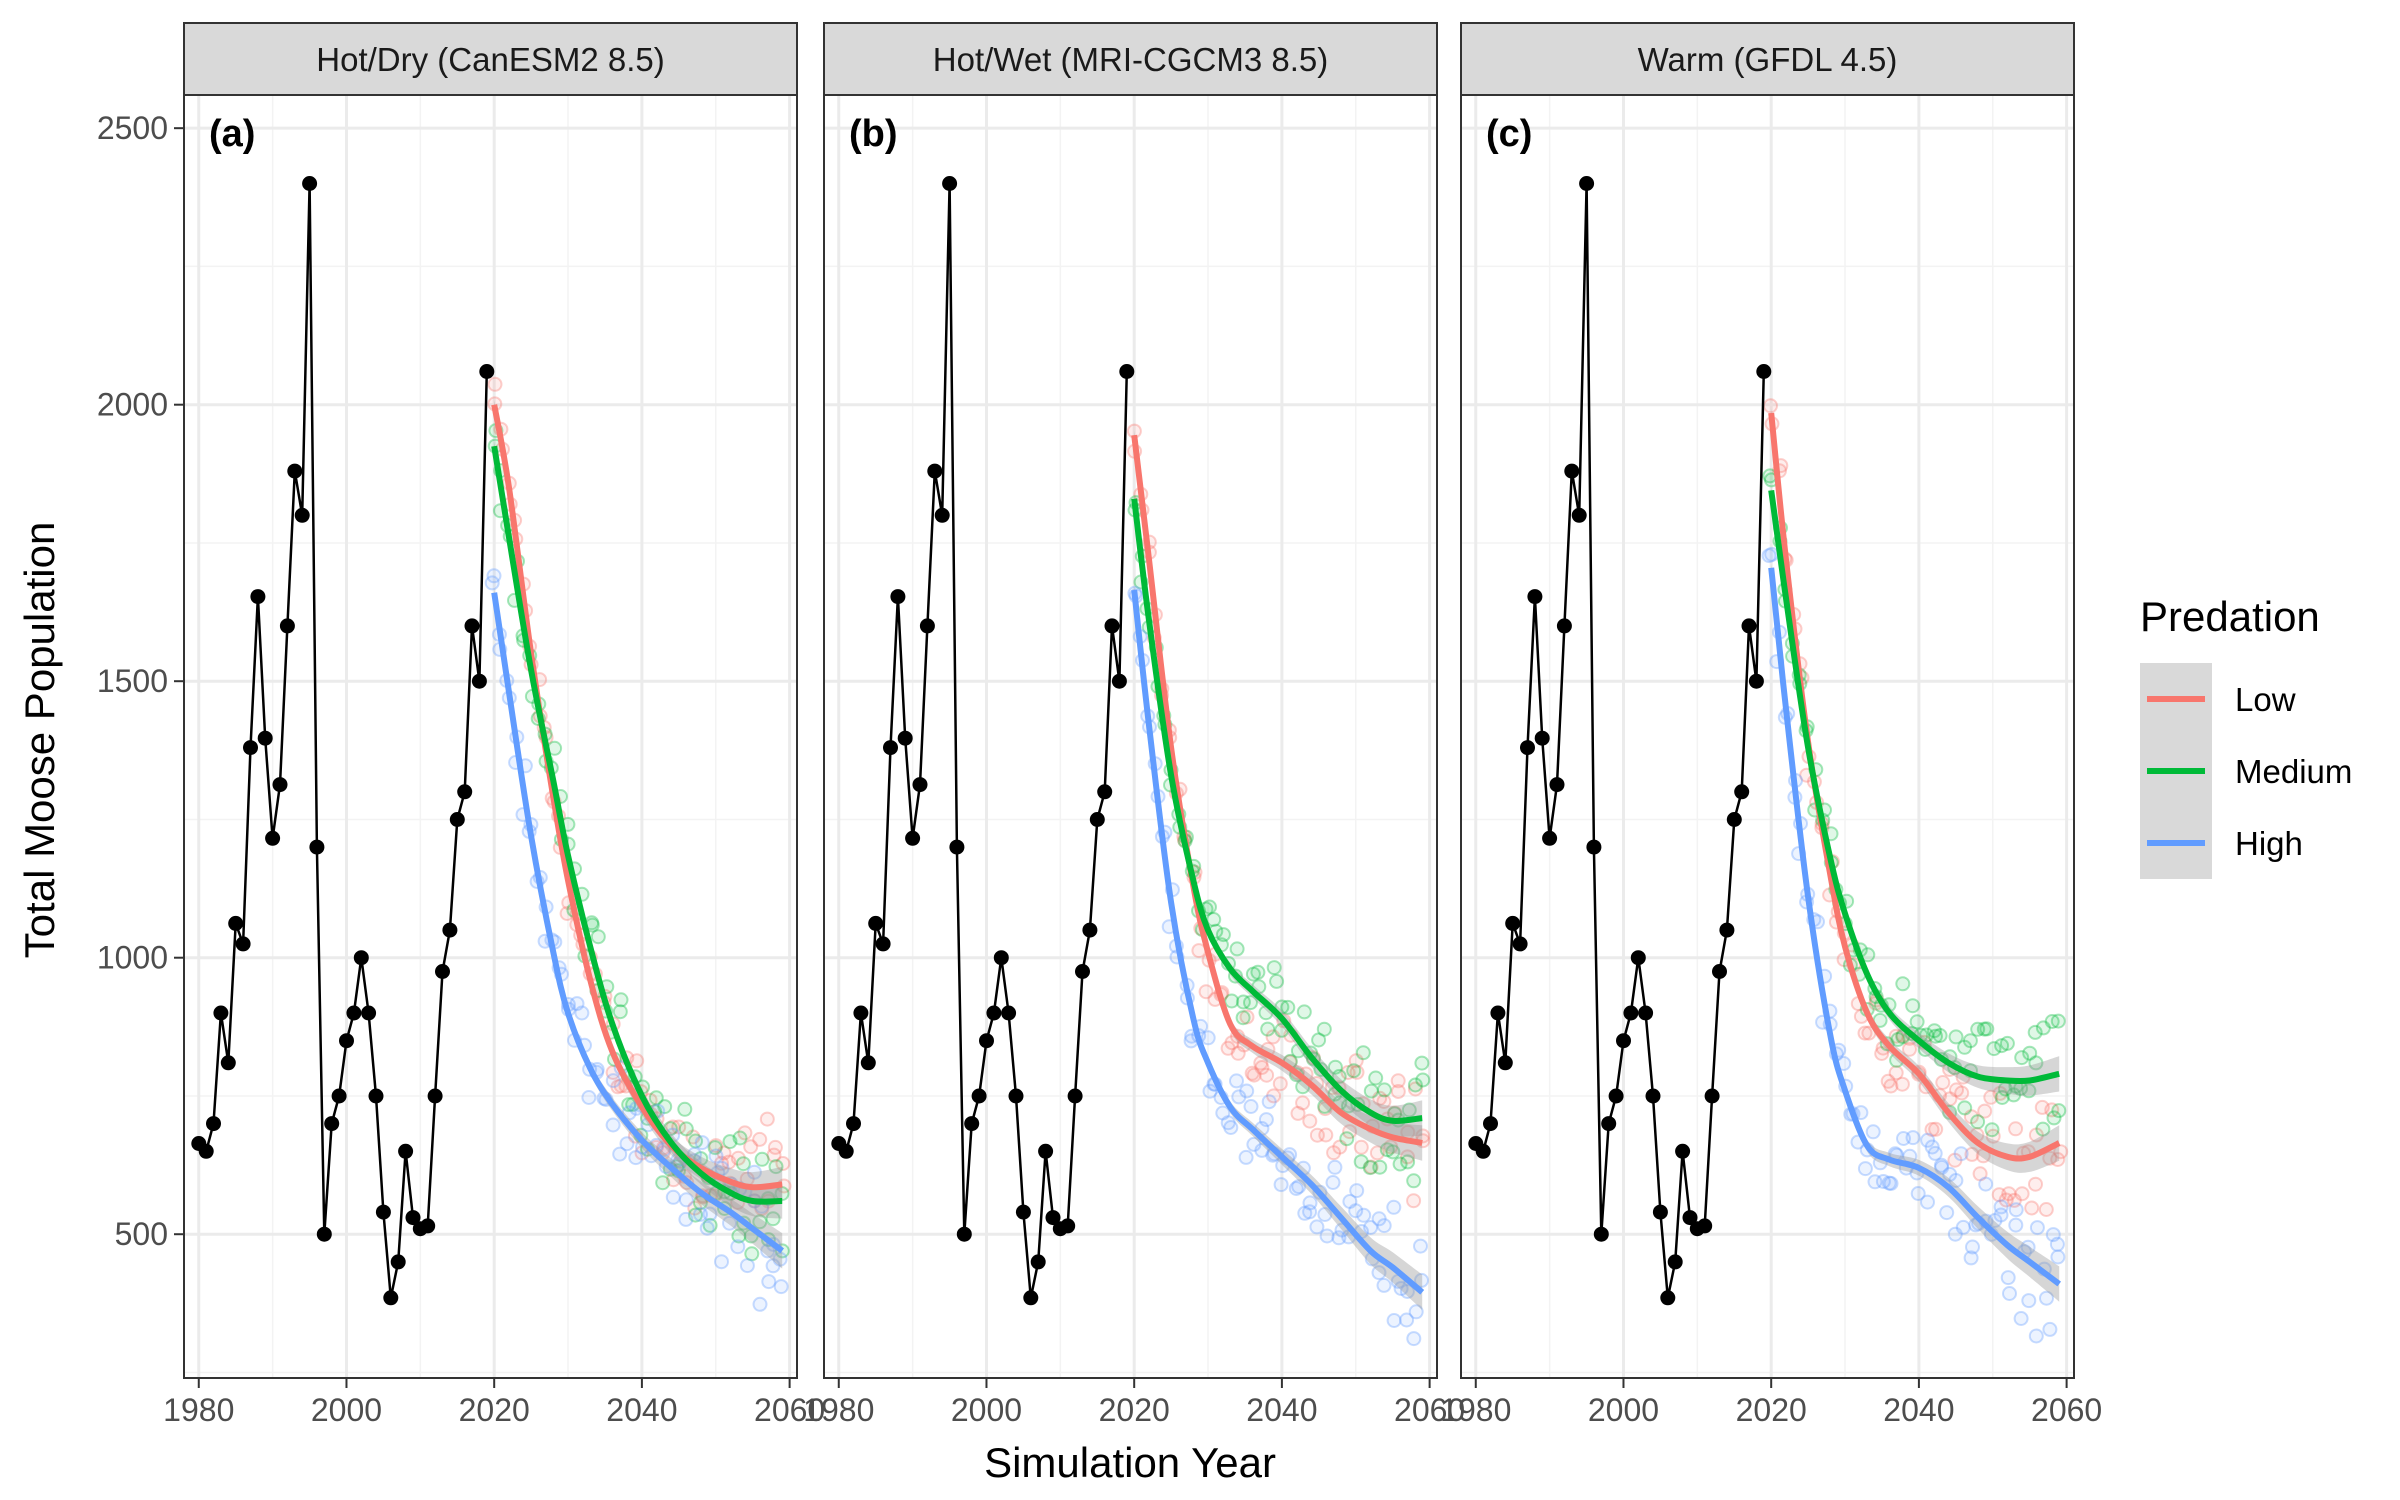 The height and width of the screenshot is (1500, 2400). Describe the element at coordinates (1914, 787) in the screenshot. I see `series-line-medium` at that location.